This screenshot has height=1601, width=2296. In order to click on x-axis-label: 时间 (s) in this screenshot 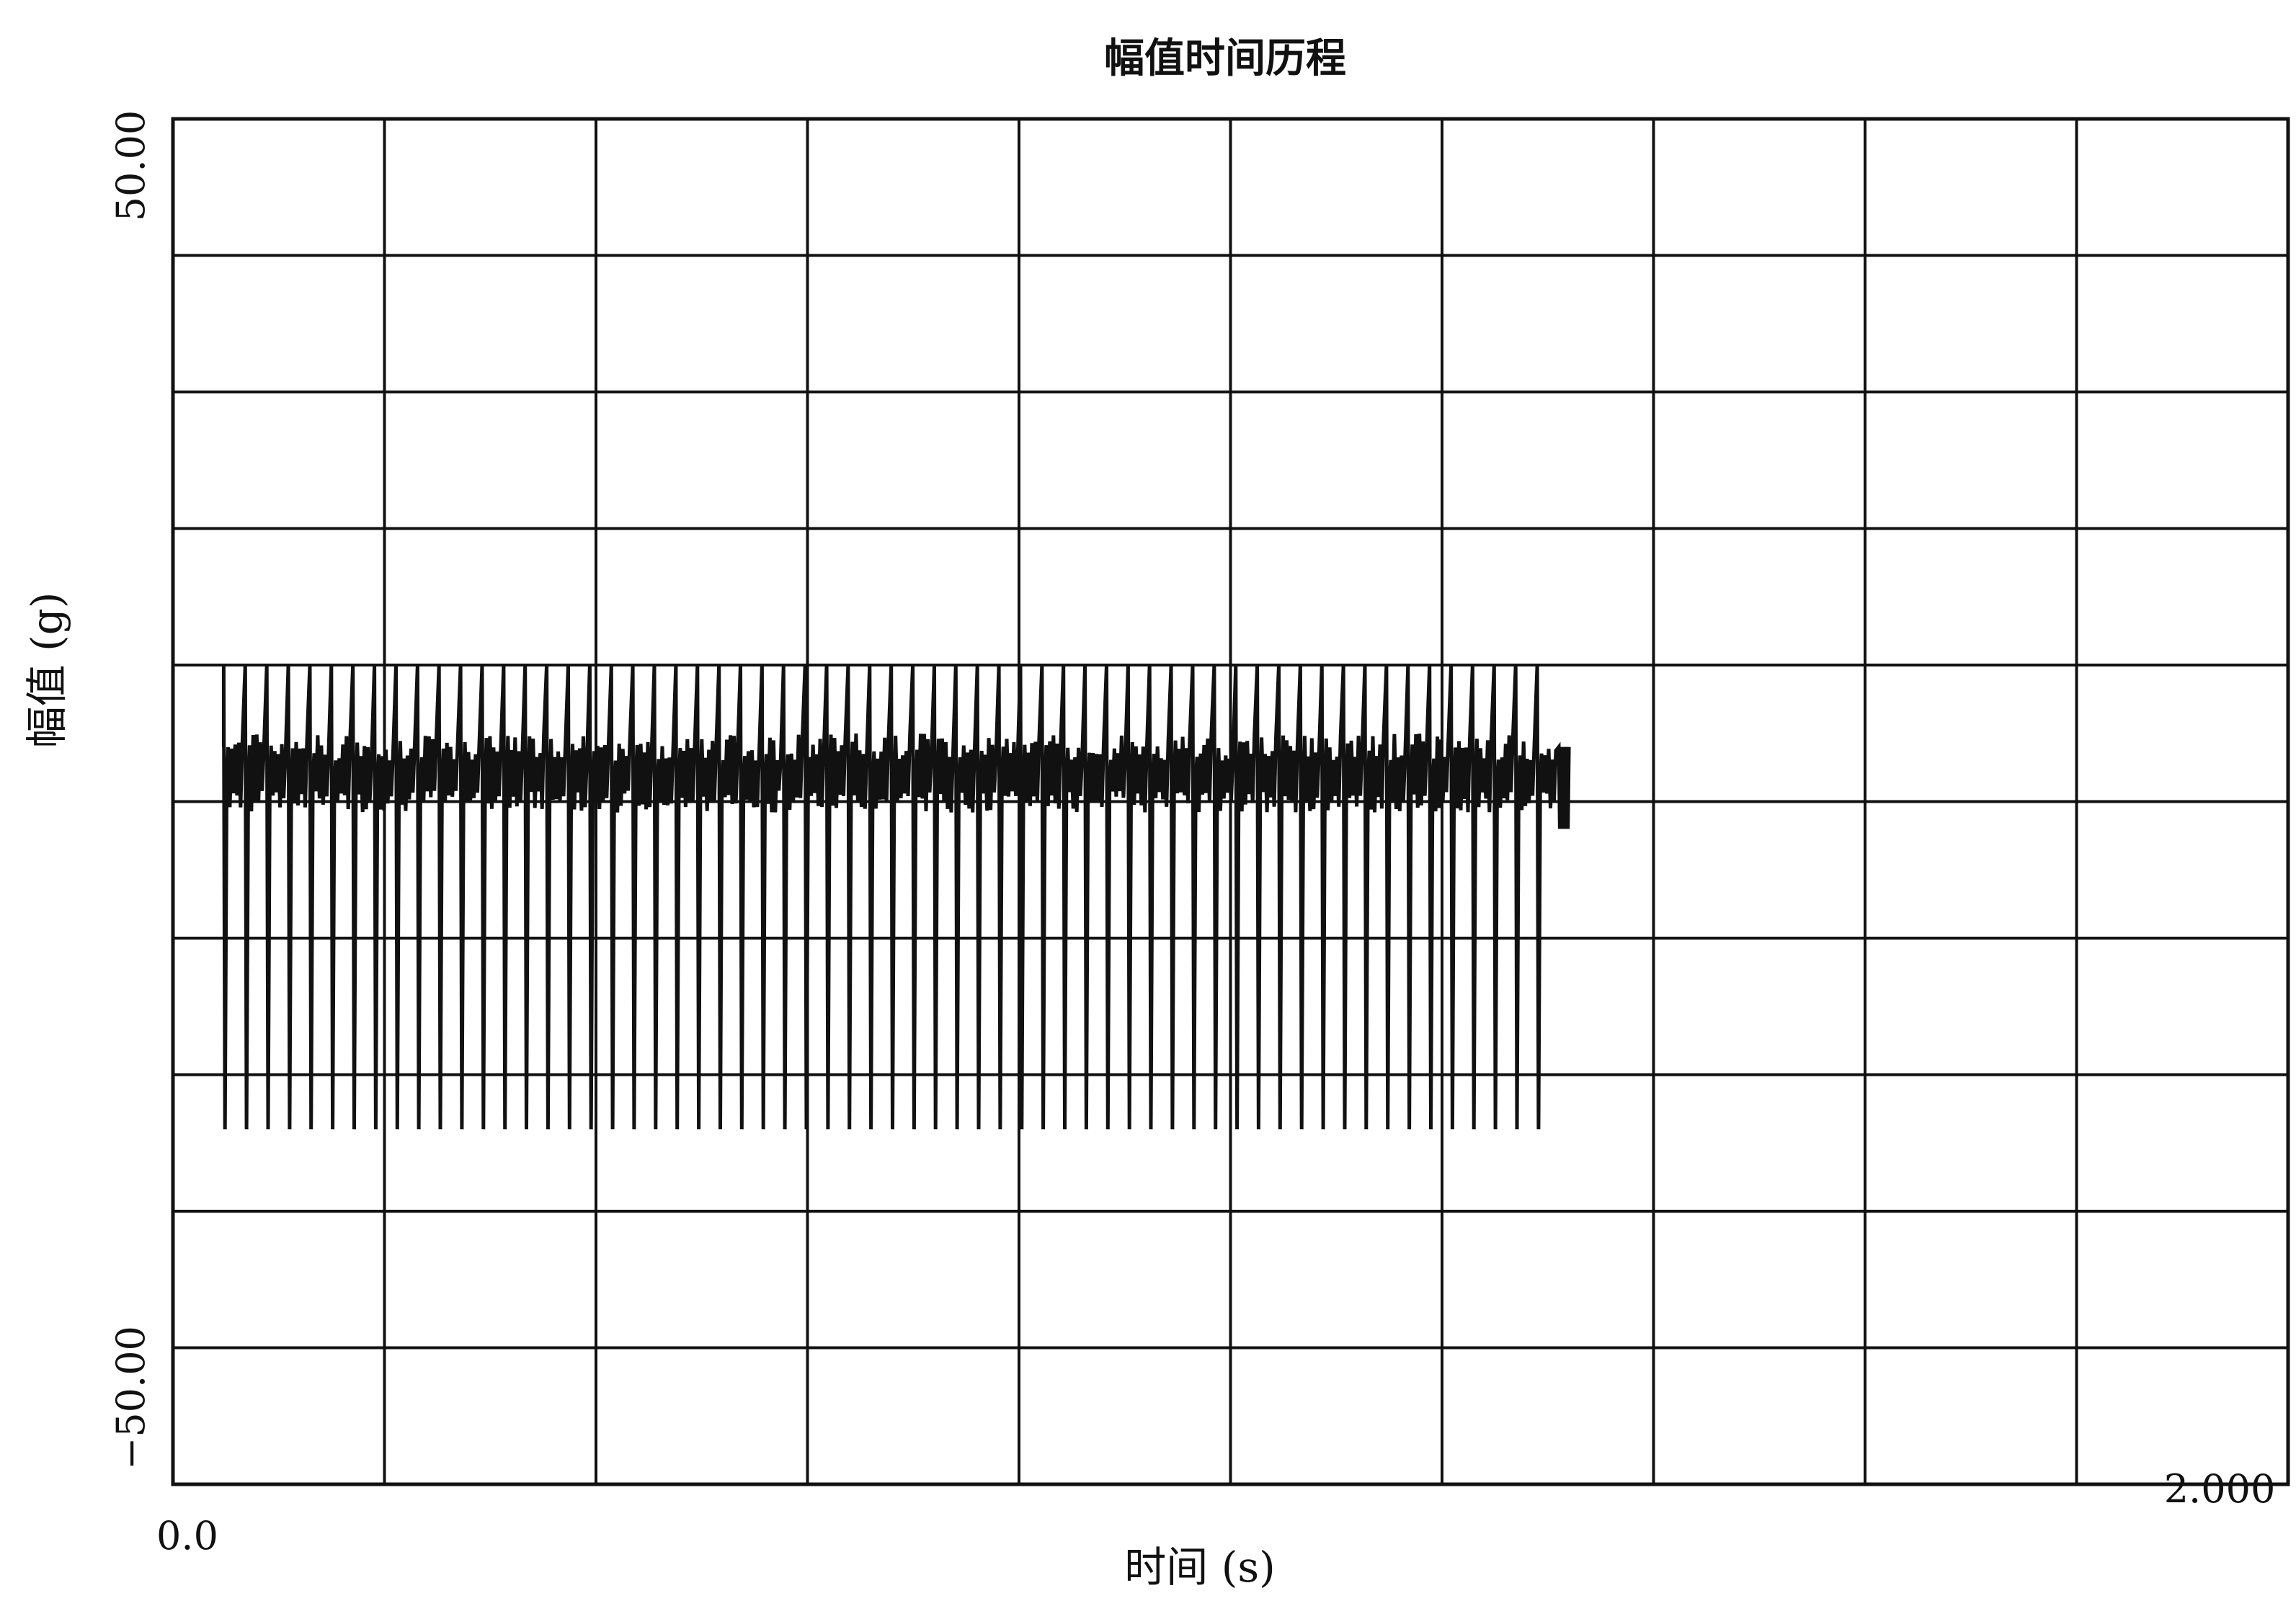, I will do `click(1199, 1567)`.